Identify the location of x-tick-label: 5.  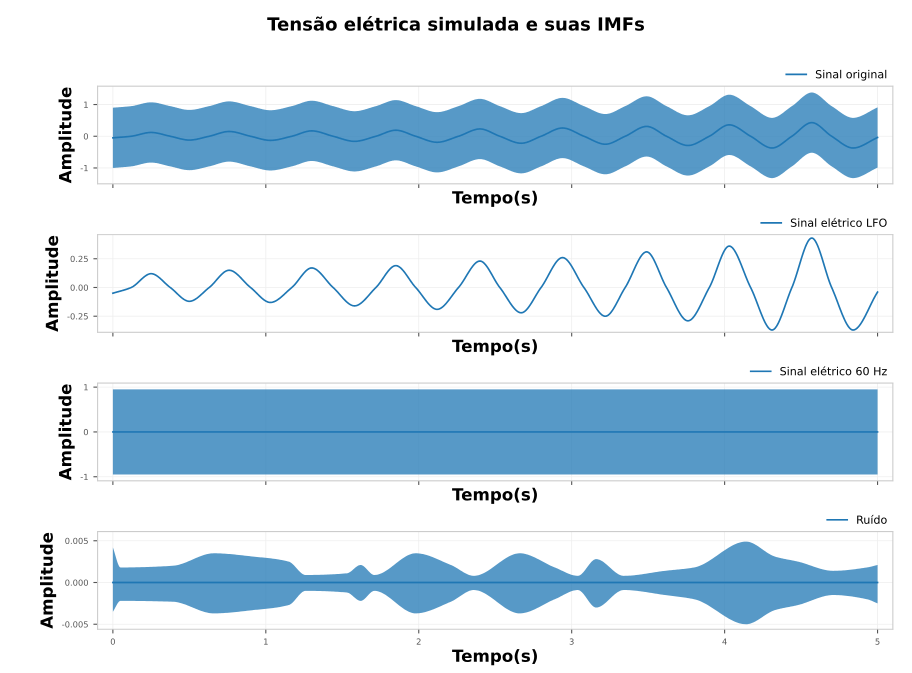
(878, 641).